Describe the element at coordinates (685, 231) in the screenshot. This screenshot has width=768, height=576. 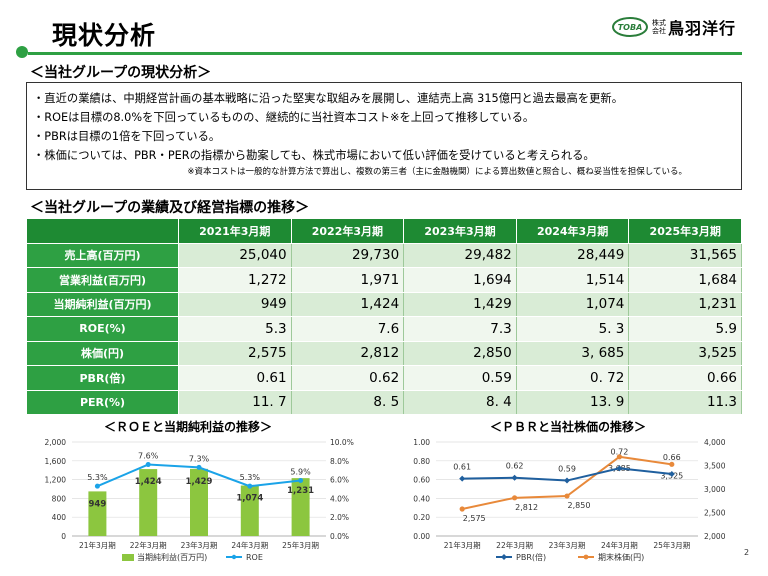
I see `year-header: 2025年3月期` at that location.